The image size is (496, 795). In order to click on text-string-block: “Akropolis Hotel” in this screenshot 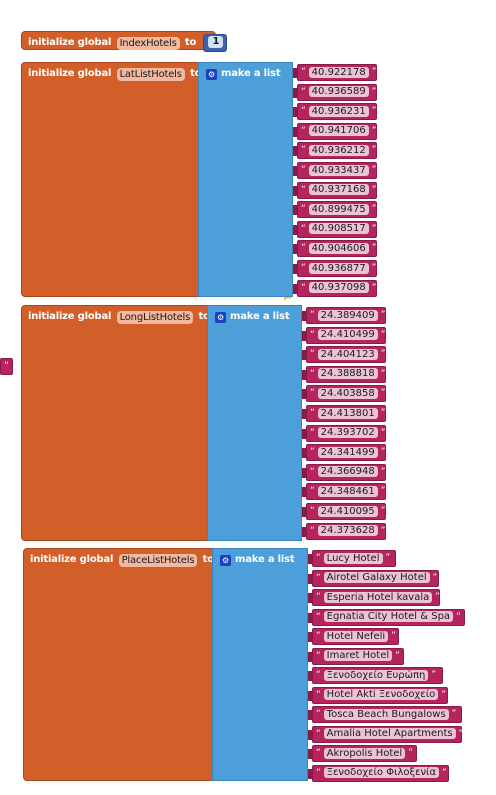, I will do `click(364, 753)`.